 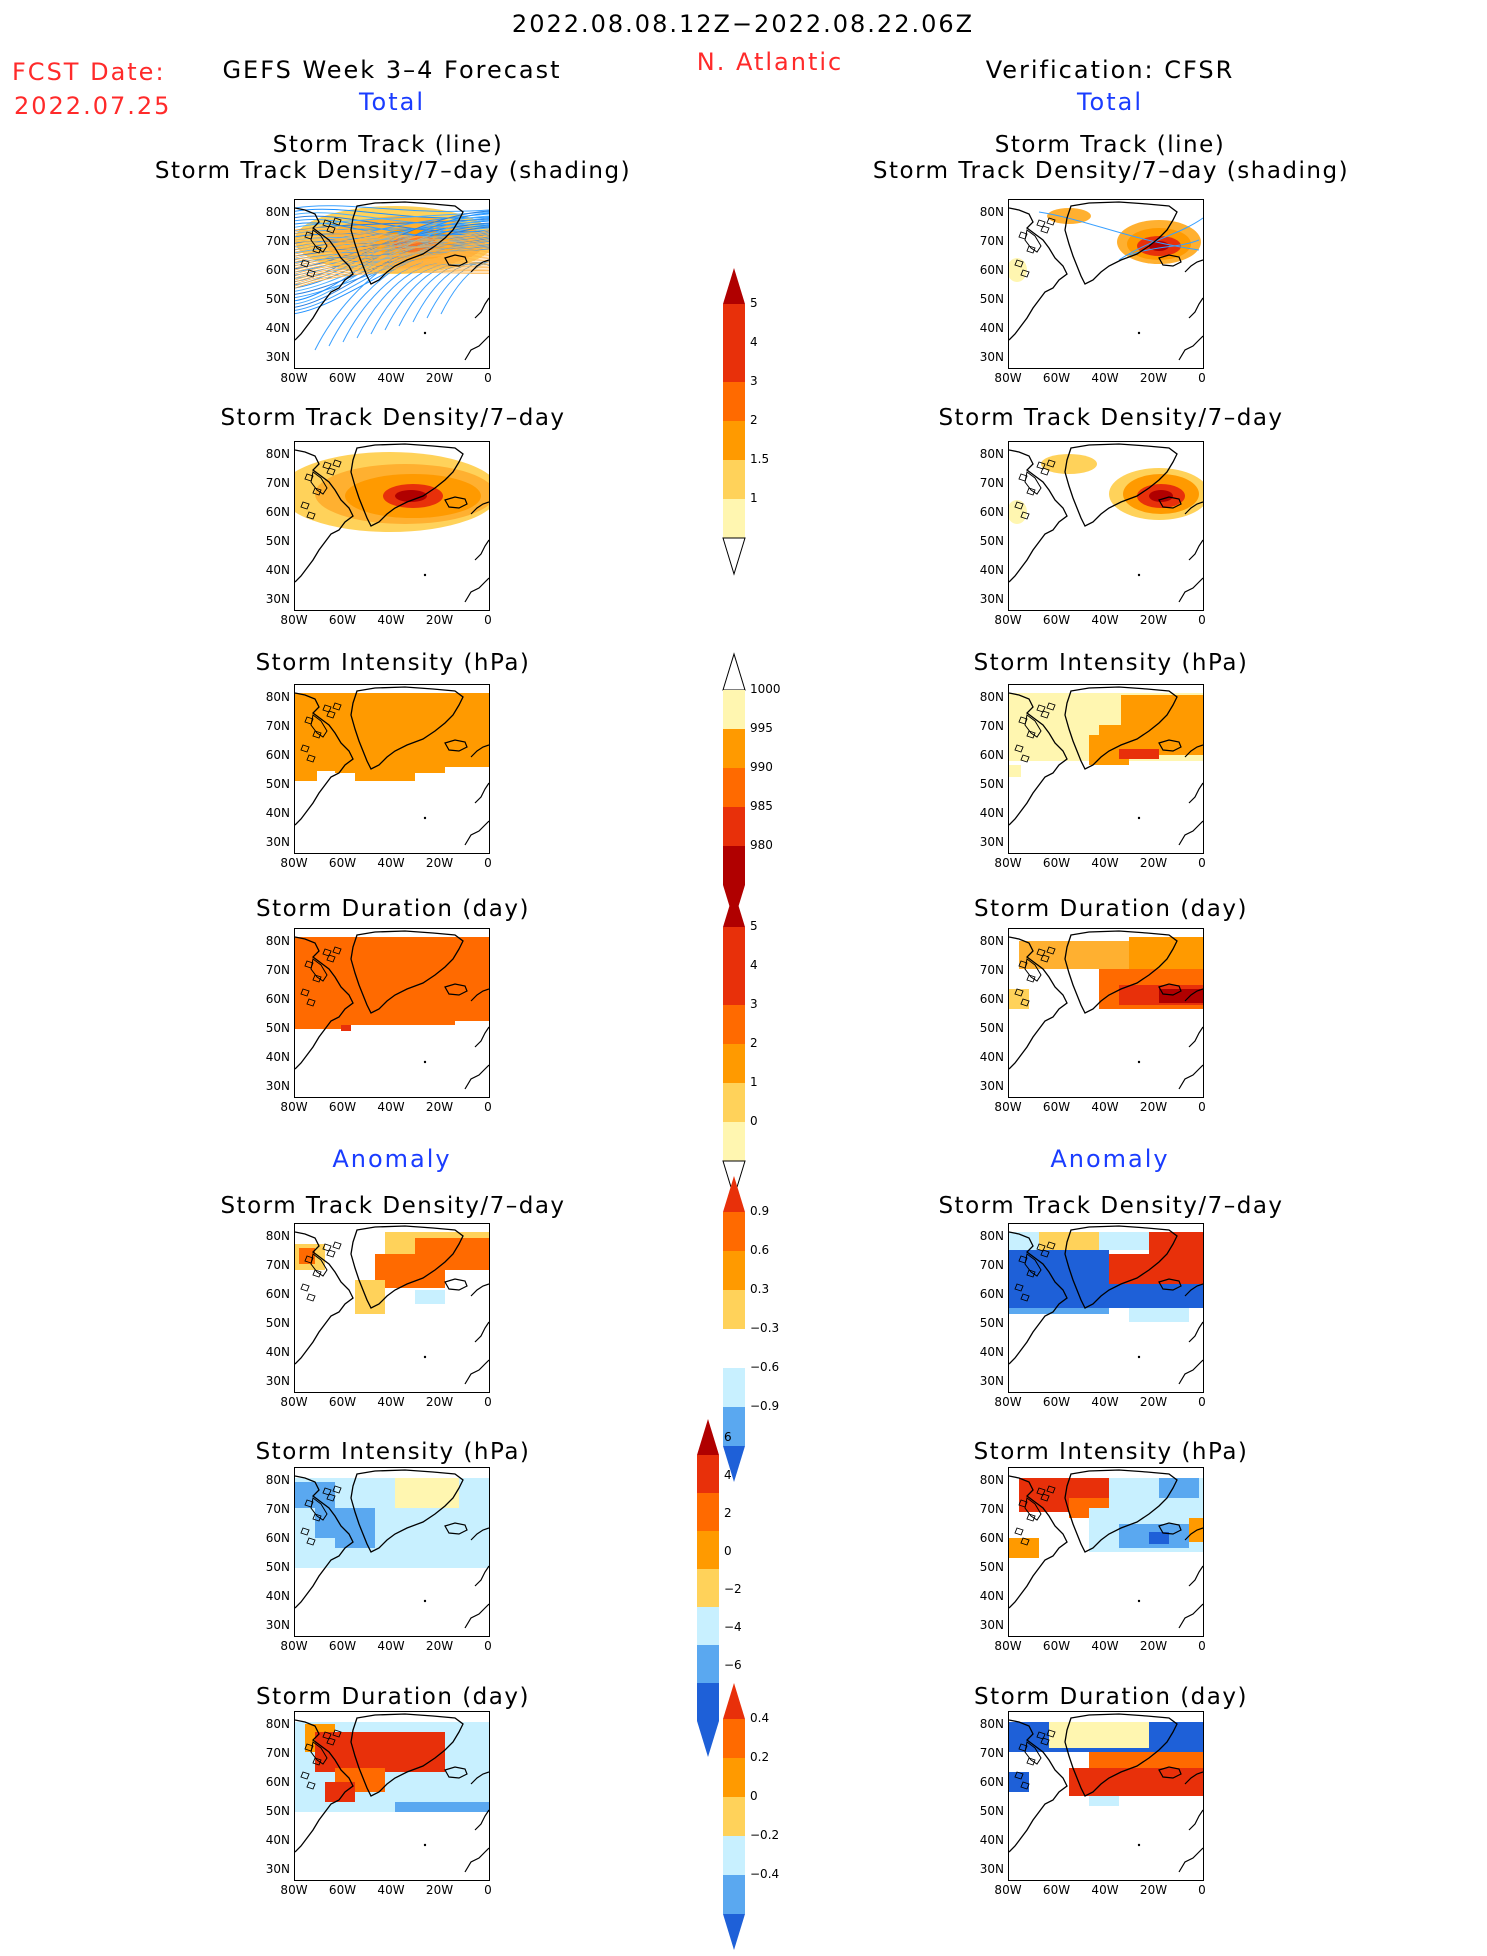 What do you see at coordinates (728, 1513) in the screenshot?
I see `colorbar-intensity-anom-tick-label: 2` at bounding box center [728, 1513].